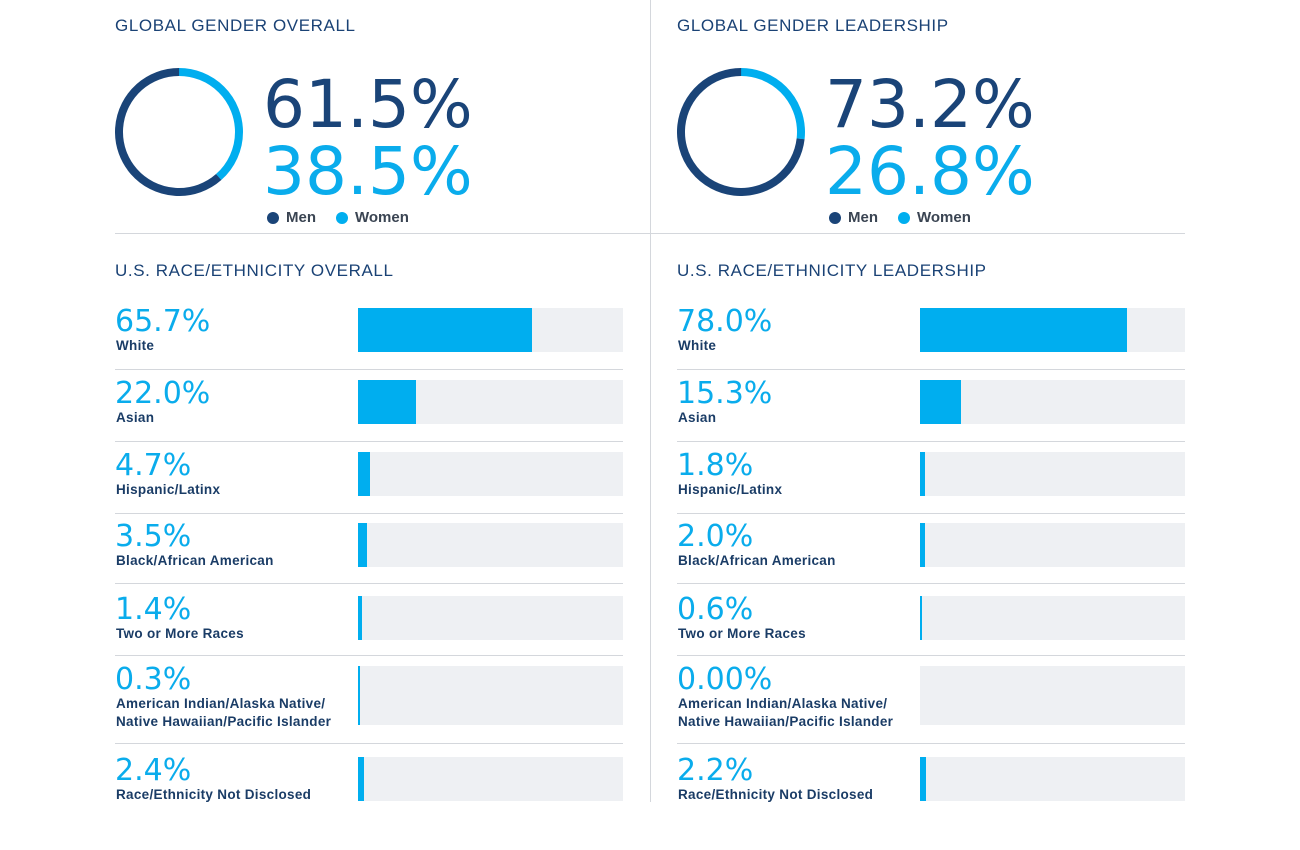 Image resolution: width=1300 pixels, height=850 pixels. I want to click on vertical-divider, so click(650, 401).